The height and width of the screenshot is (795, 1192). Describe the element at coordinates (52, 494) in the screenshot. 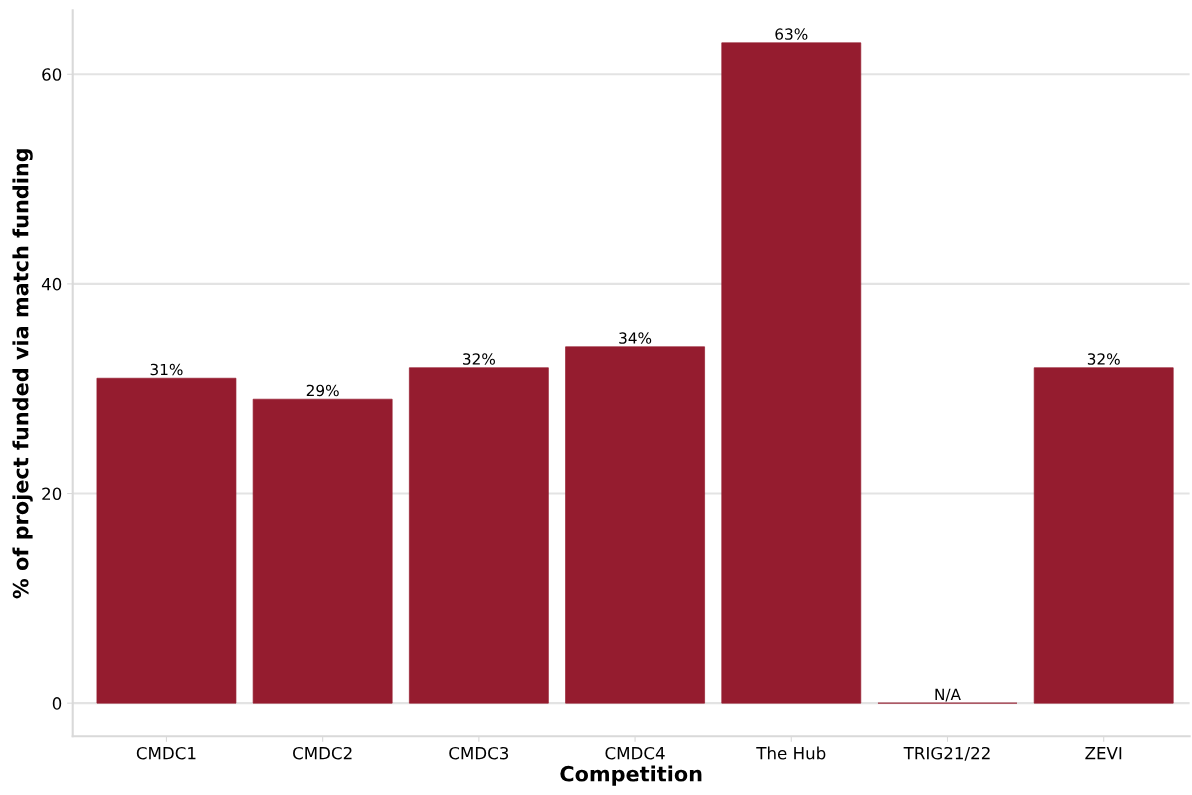

I see `y-tick-label: 20` at that location.